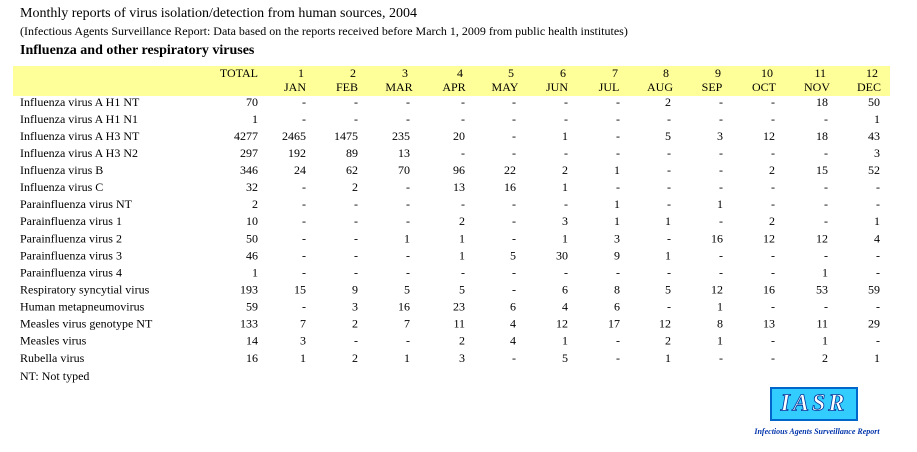 This screenshot has width=917, height=452. I want to click on row-name: Measles virus genotype NT, so click(86, 324).